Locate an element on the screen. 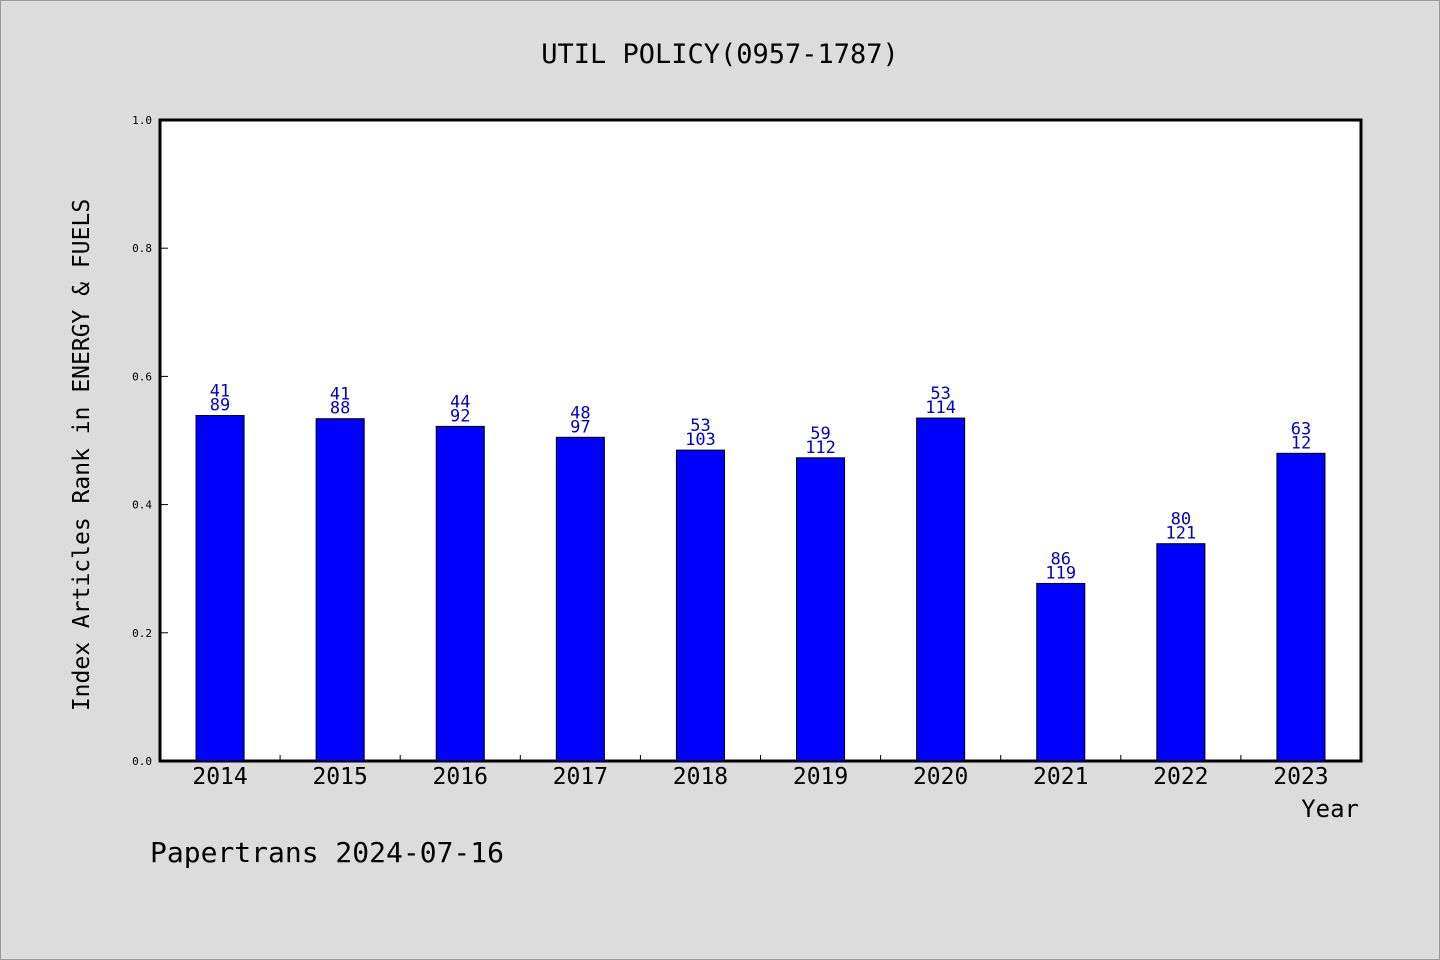  bar-label-top: 80 is located at coordinates (1181, 520).